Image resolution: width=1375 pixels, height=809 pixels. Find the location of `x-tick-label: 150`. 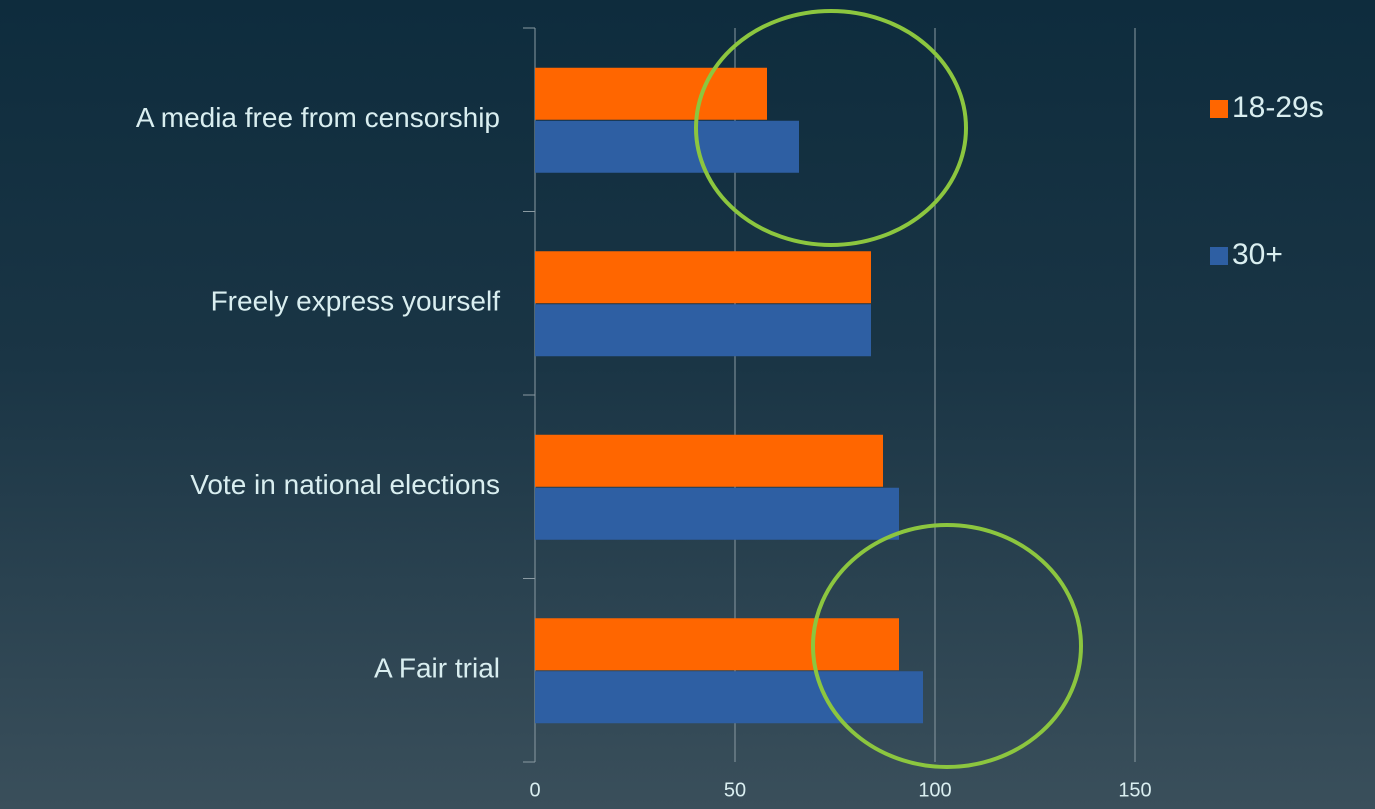

x-tick-label: 150 is located at coordinates (1134, 790).